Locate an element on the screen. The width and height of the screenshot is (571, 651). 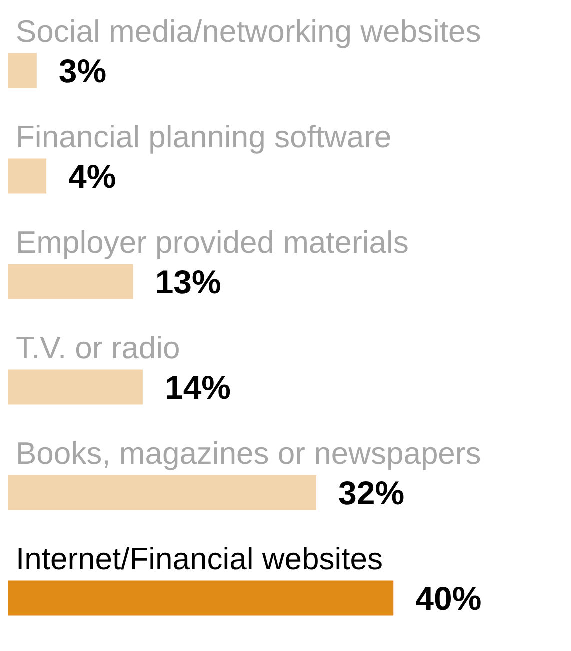
y-tick-label: Financial planning software is located at coordinates (204, 136).